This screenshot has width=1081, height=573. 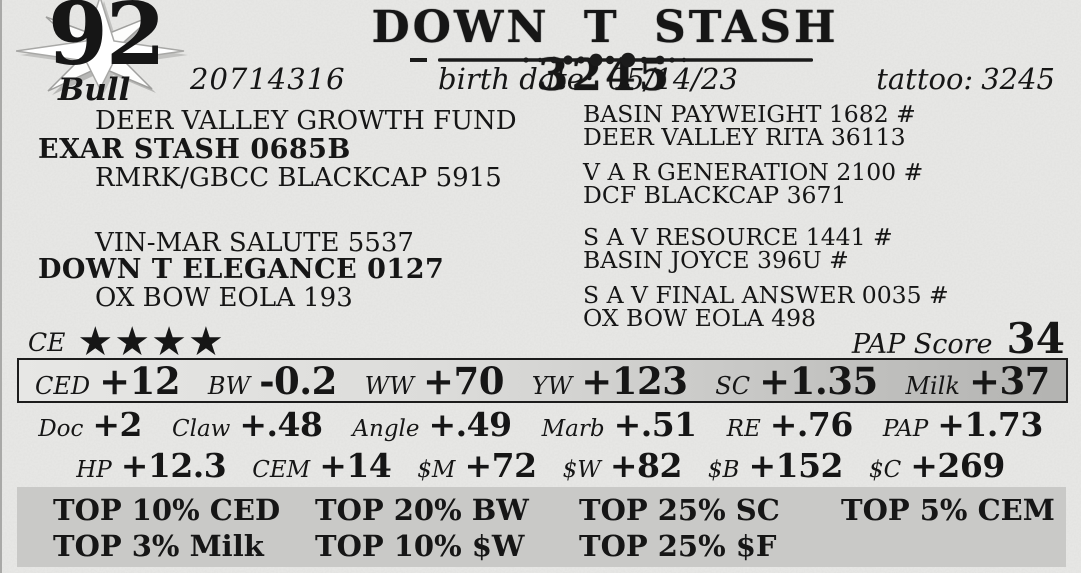 I want to click on pap-score-value: 34, so click(x=1035, y=338).